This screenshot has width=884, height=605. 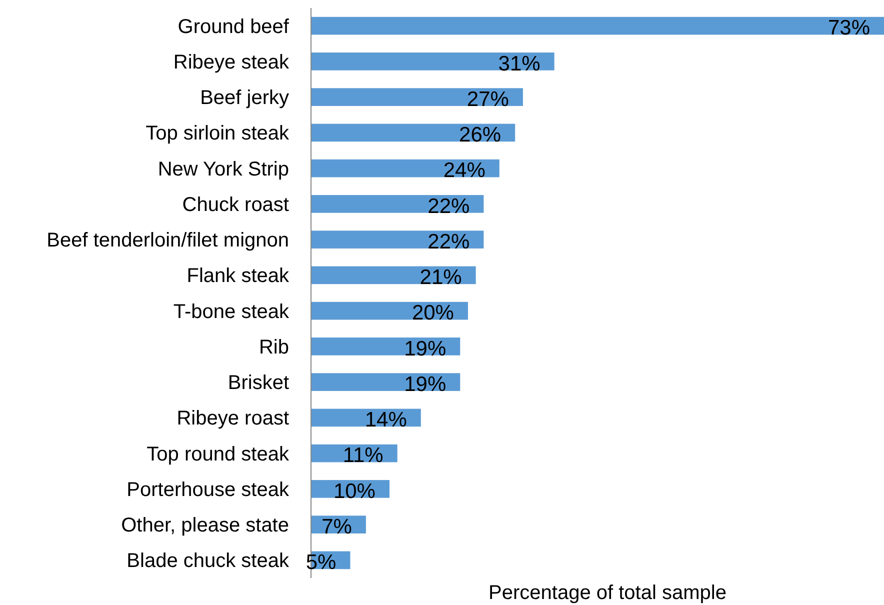 What do you see at coordinates (607, 593) in the screenshot?
I see `x-axis-title: Percentage of total sample` at bounding box center [607, 593].